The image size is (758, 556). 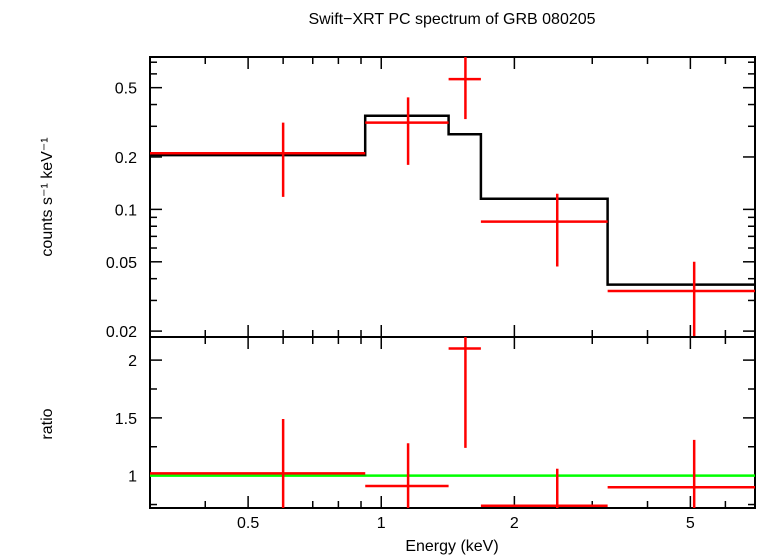 What do you see at coordinates (126, 89) in the screenshot?
I see `y-tick-label: 0.5` at bounding box center [126, 89].